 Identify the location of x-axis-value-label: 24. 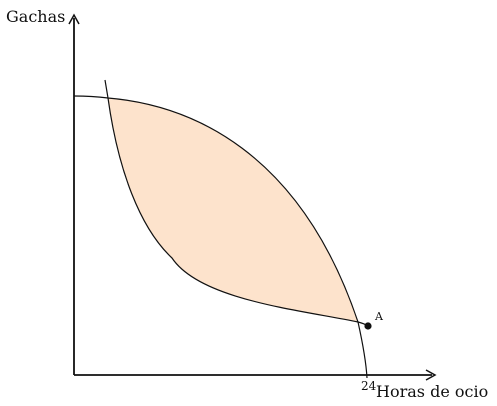
(369, 386).